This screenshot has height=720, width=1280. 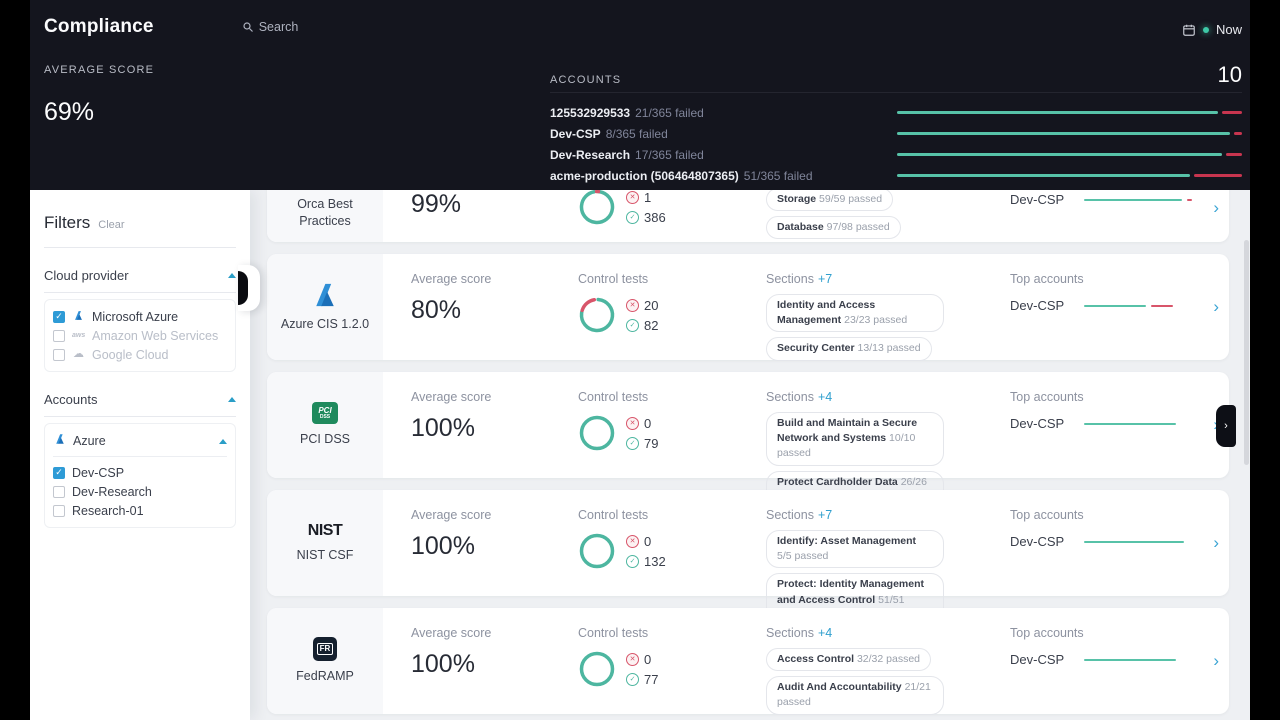 What do you see at coordinates (112, 491) in the screenshot?
I see `account-option-label: Dev-Research` at bounding box center [112, 491].